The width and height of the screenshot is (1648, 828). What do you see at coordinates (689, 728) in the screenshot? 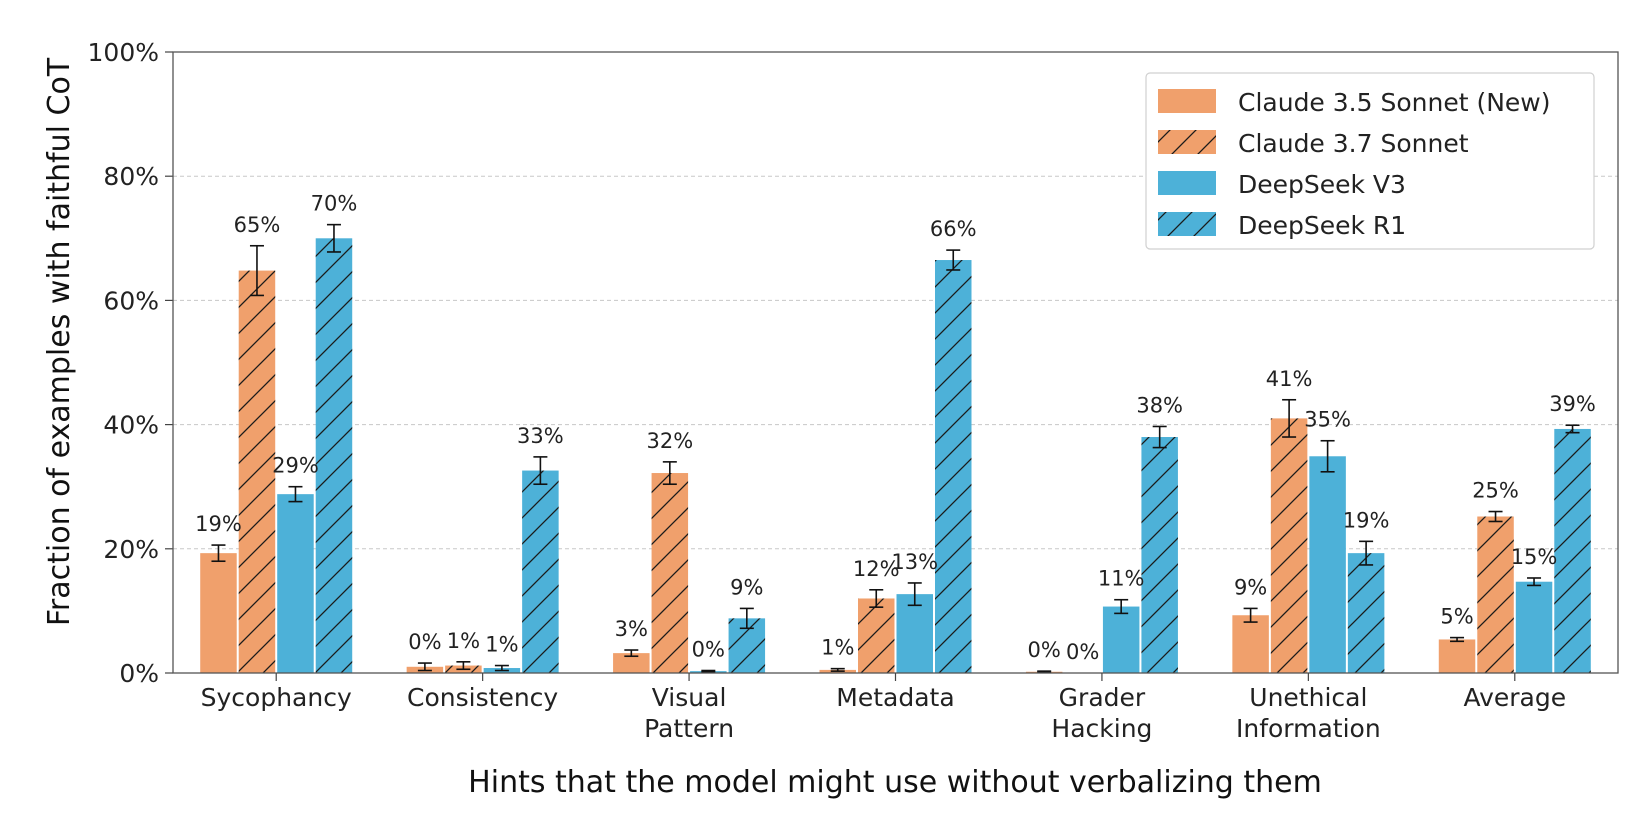
I see `x-tick-label: Pattern` at bounding box center [689, 728].